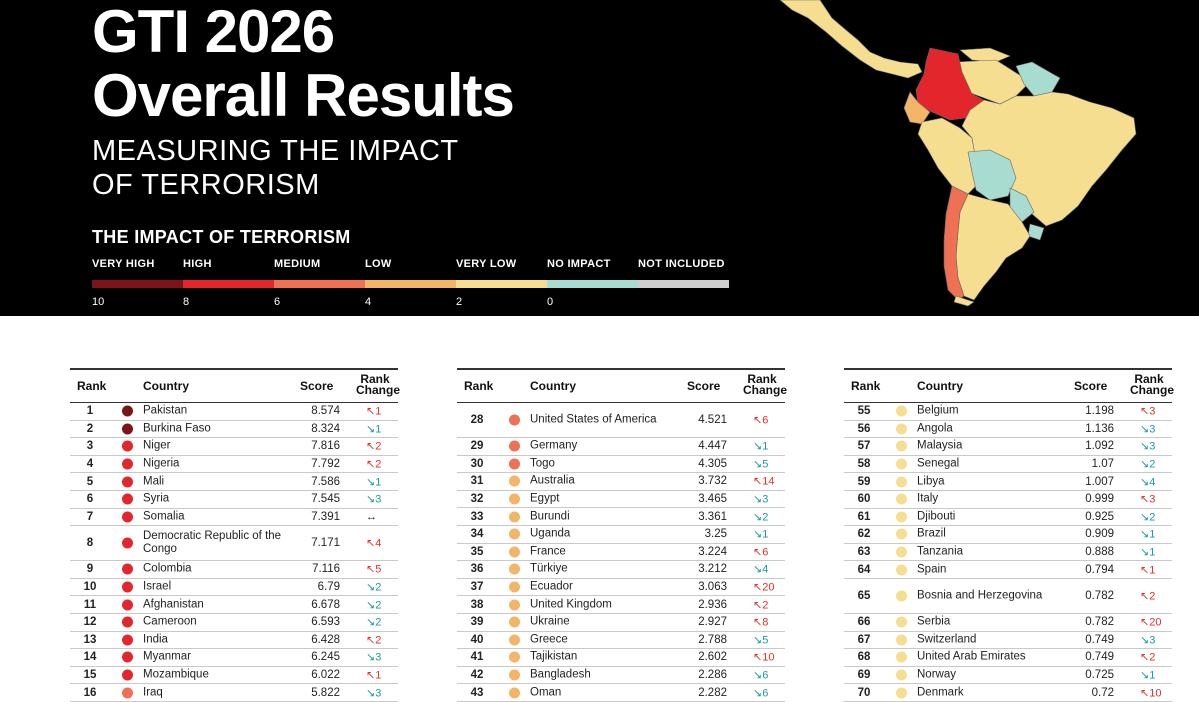 The width and height of the screenshot is (1199, 702). Describe the element at coordinates (936, 516) in the screenshot. I see `country-cell: Djibouti` at that location.